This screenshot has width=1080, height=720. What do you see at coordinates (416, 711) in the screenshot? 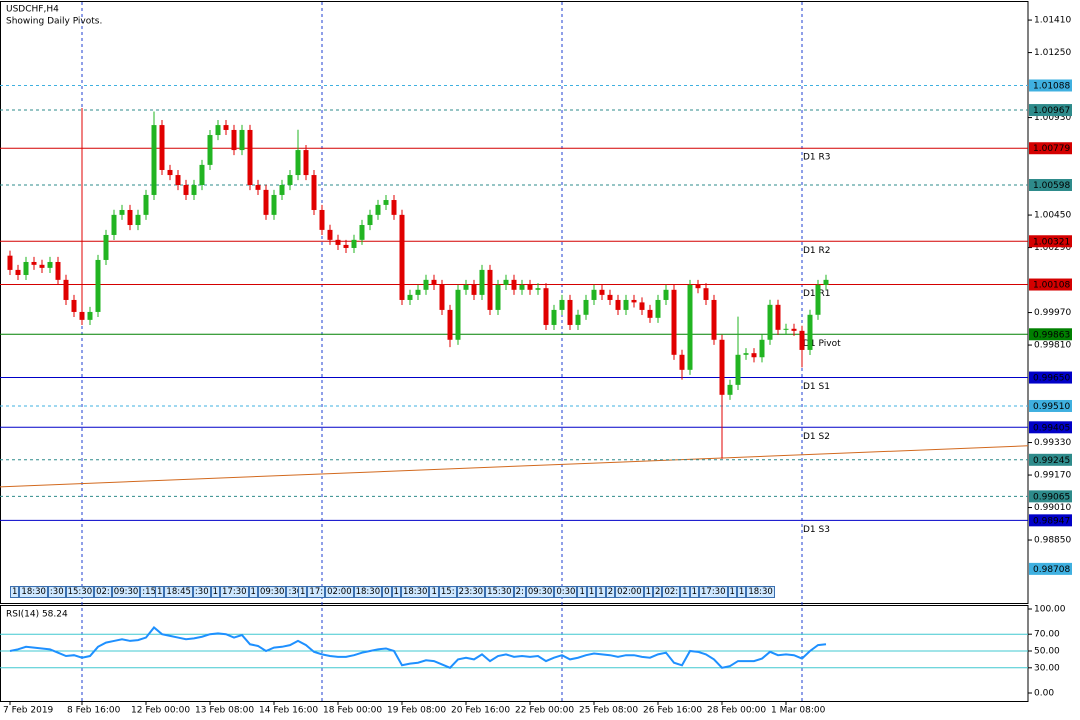
I see `x-tick-label: 19 Feb 08:00` at bounding box center [416, 711].